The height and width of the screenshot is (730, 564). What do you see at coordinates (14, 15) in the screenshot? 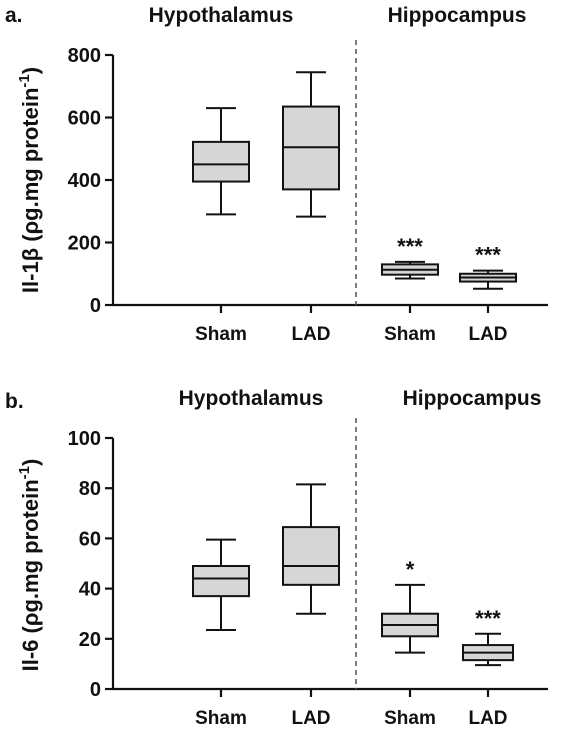
I see `panel-label: a.` at bounding box center [14, 15].